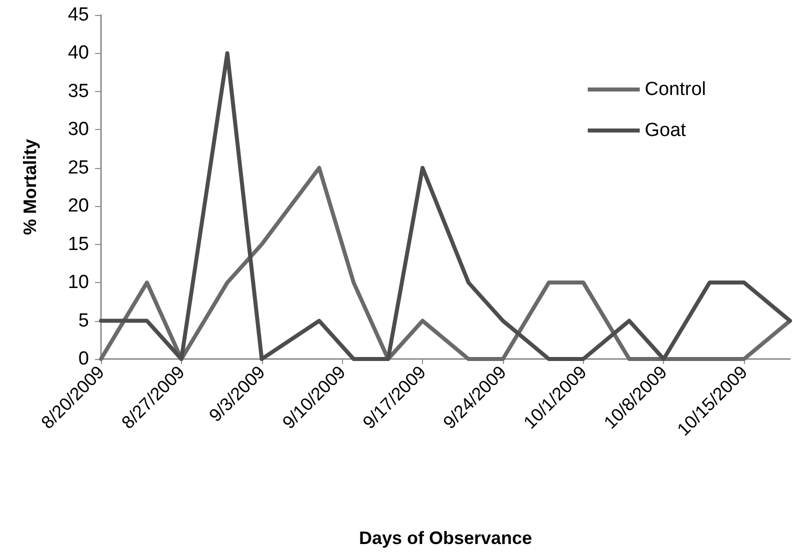  What do you see at coordinates (78, 244) in the screenshot?
I see `y-tick-label: 15` at bounding box center [78, 244].